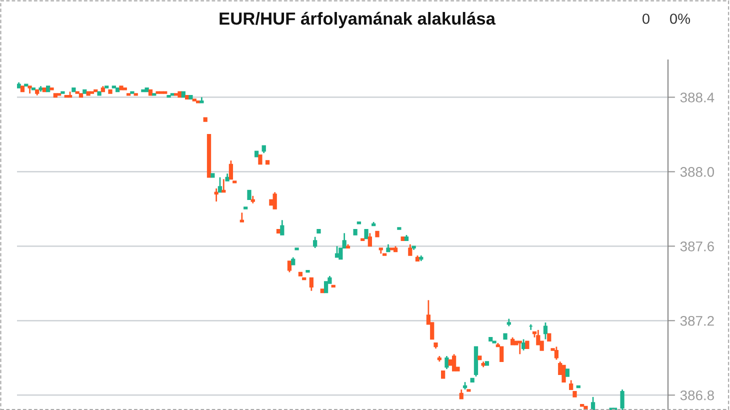 The image size is (730, 410). Describe the element at coordinates (697, 321) in the screenshot. I see `y-tick-label: 387.2` at that location.